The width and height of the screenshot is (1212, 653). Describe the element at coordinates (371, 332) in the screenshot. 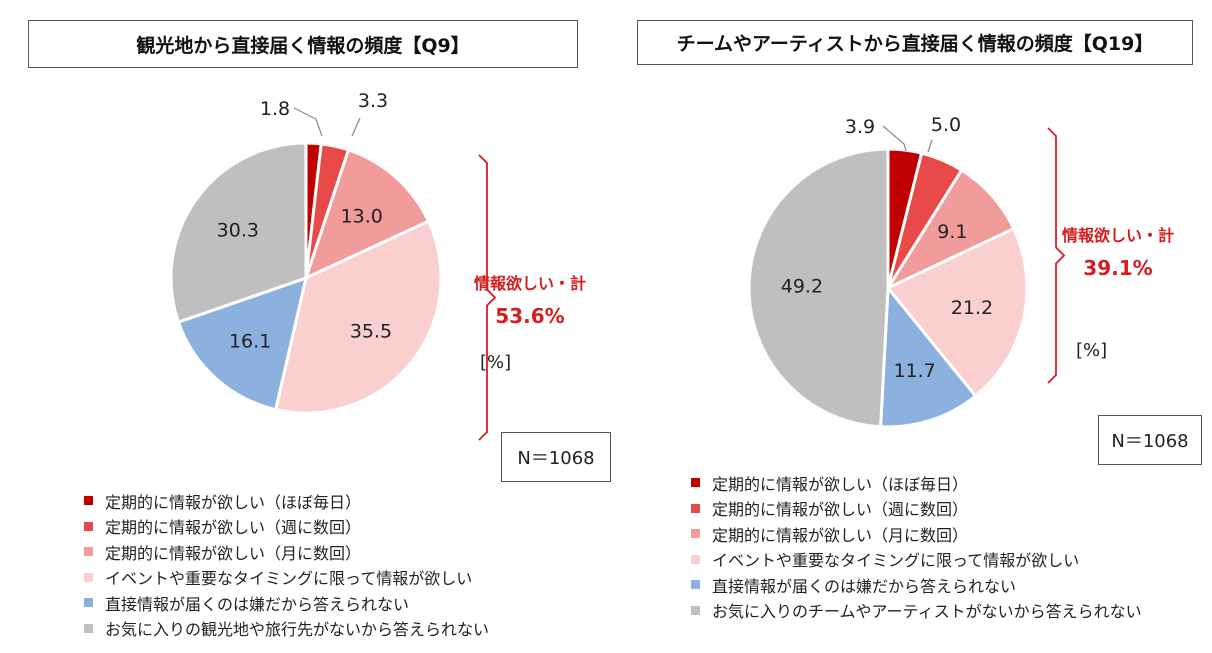

I see `slice-data-label: 35.5` at that location.